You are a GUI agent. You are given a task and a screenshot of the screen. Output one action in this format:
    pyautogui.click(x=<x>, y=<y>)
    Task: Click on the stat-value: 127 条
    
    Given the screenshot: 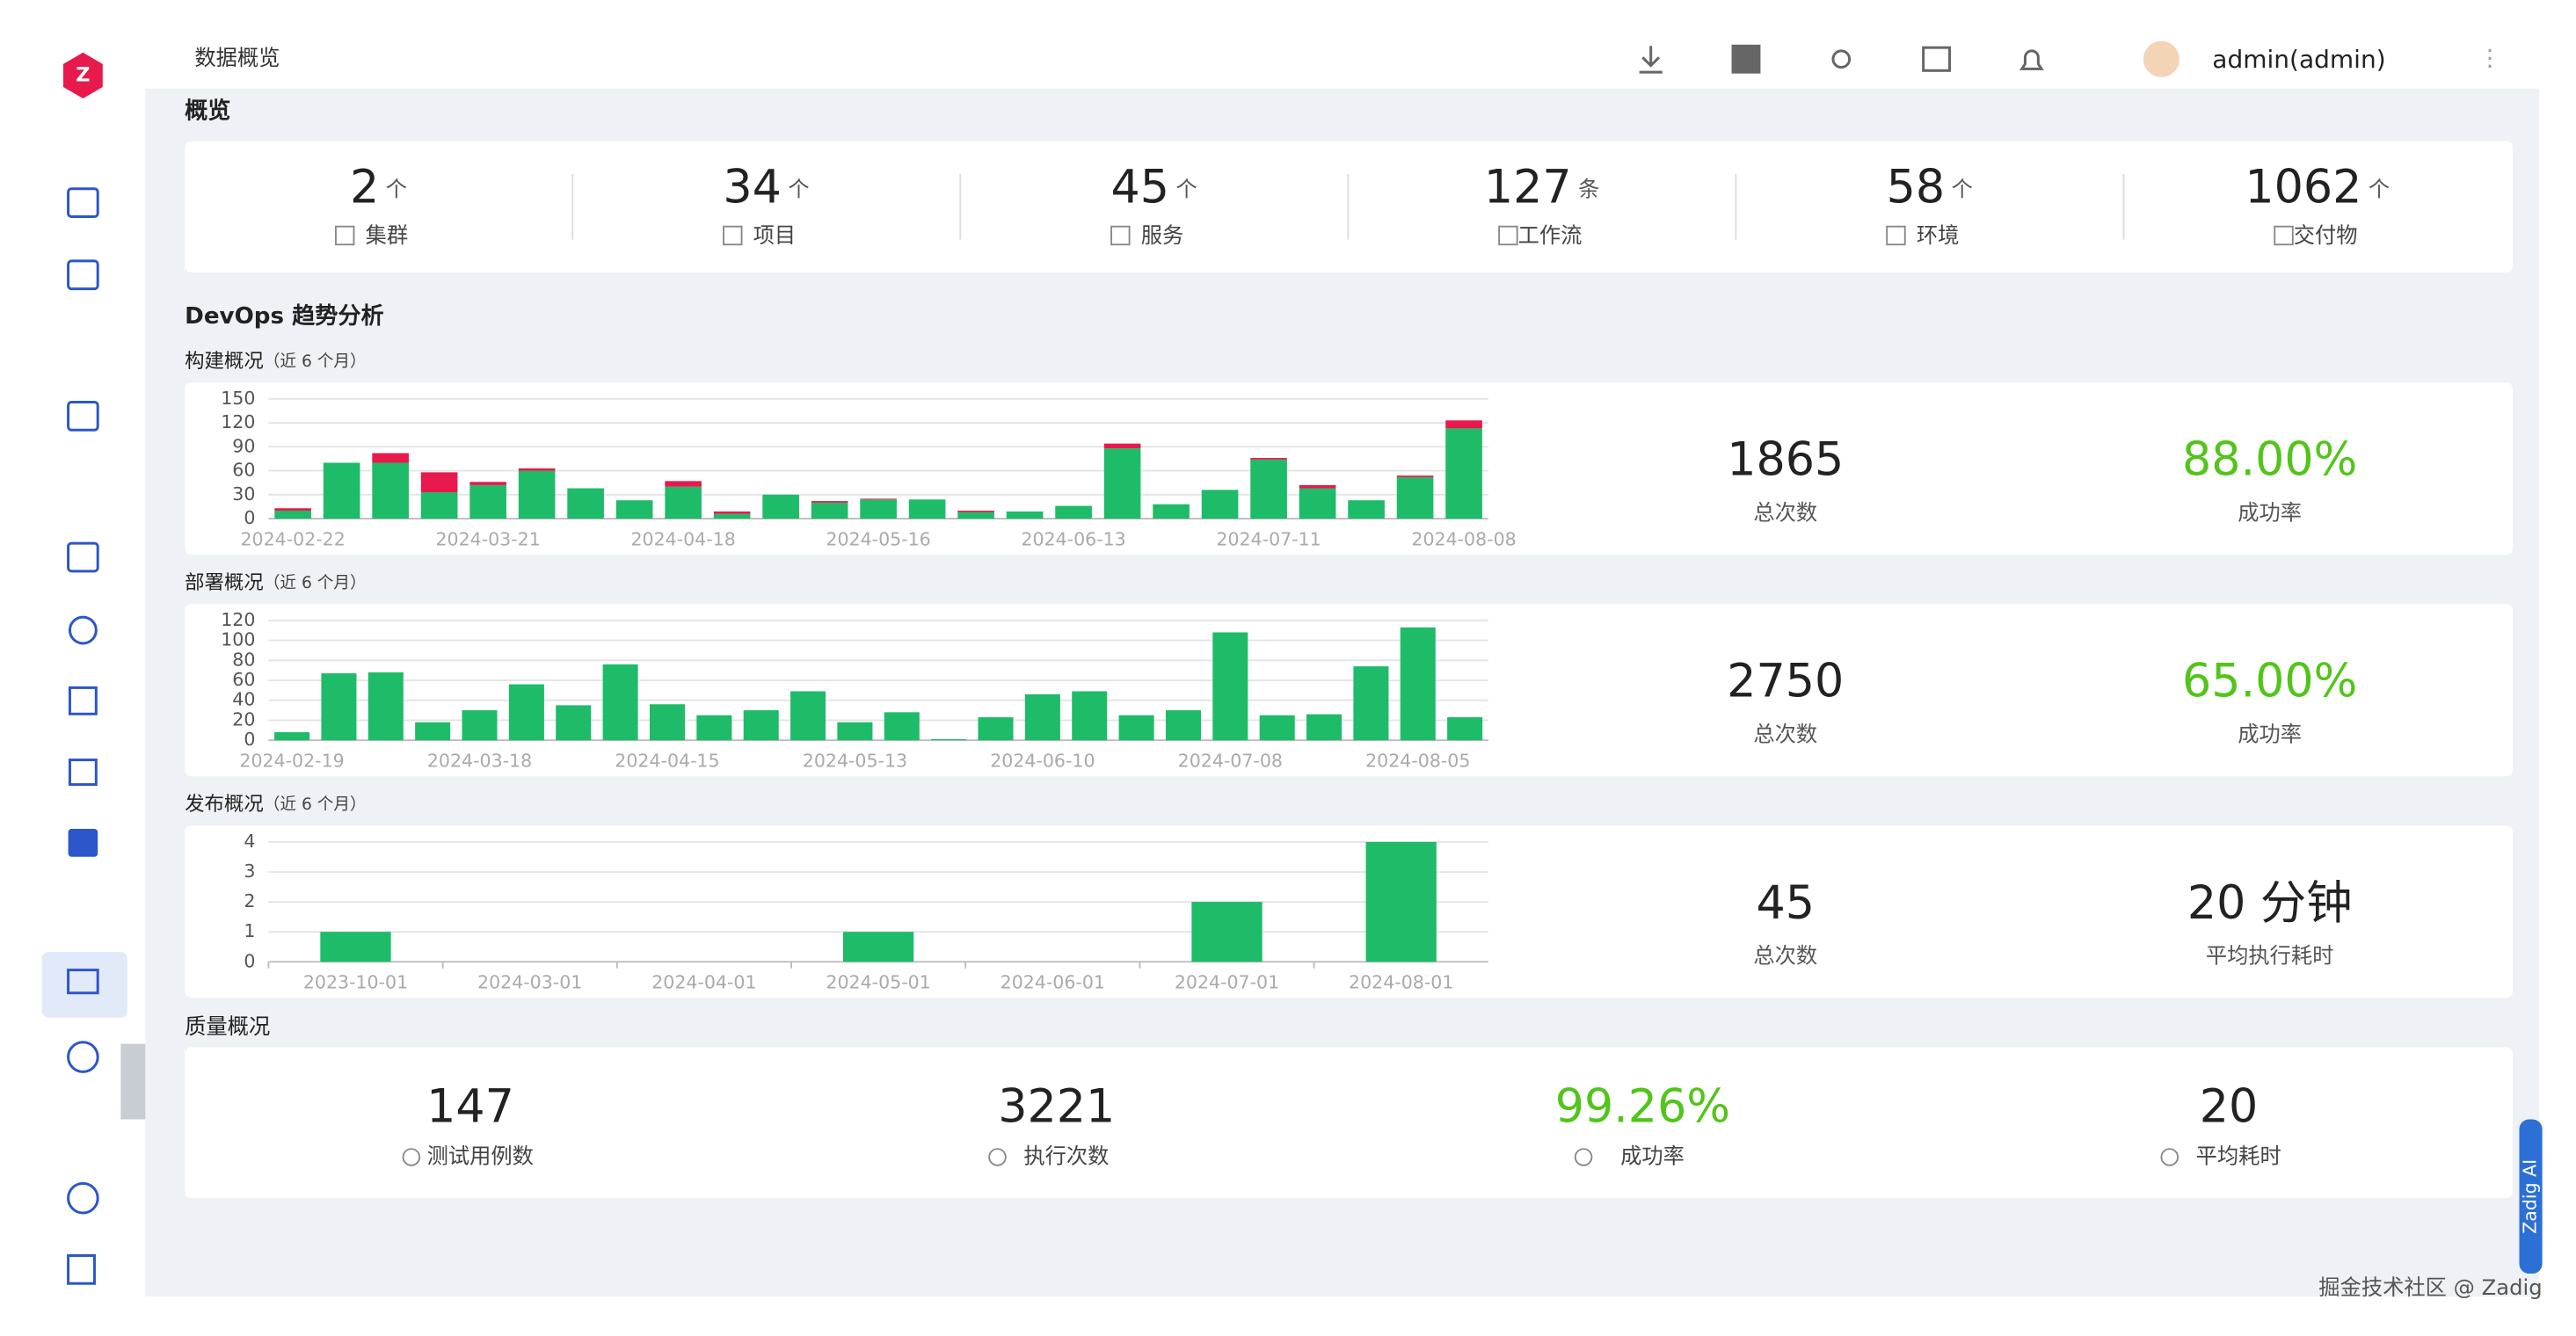 What is the action you would take?
    pyautogui.click(x=1542, y=187)
    